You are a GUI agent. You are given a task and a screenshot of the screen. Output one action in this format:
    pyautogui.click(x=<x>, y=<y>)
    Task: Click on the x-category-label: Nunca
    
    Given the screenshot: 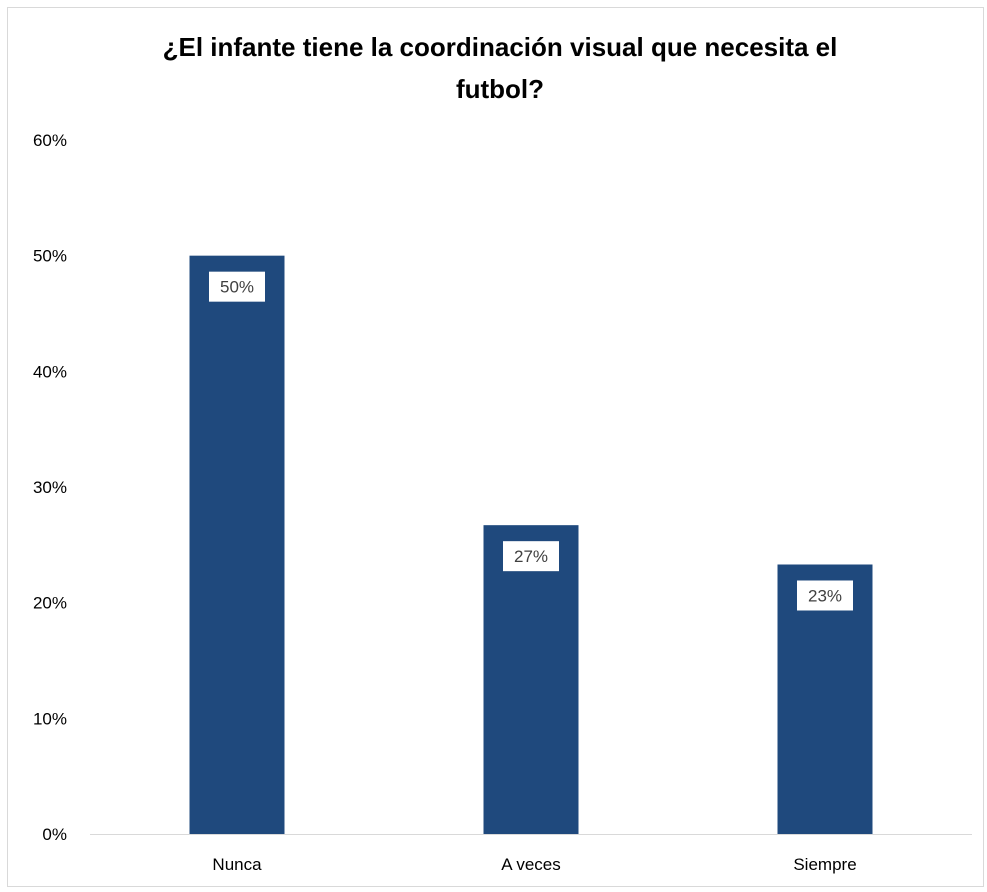 What is the action you would take?
    pyautogui.click(x=237, y=864)
    